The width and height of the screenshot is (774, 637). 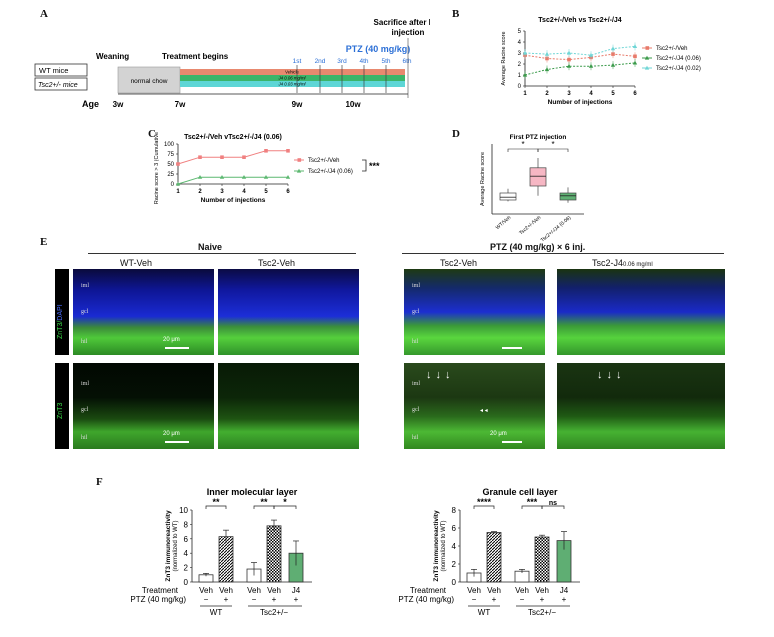 What do you see at coordinates (552, 144) in the screenshot?
I see `significance-label: *` at bounding box center [552, 144].